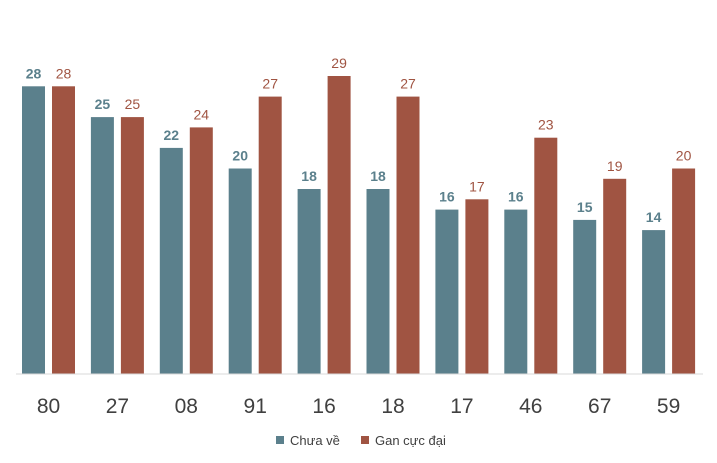  What do you see at coordinates (530, 406) in the screenshot?
I see `x-tick-label-46: 46` at bounding box center [530, 406].